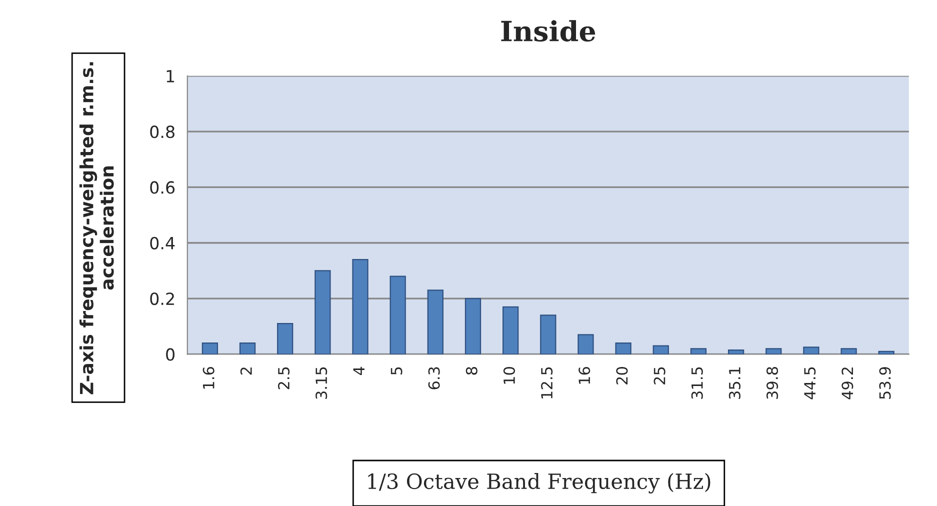  Describe the element at coordinates (622, 375) in the screenshot. I see `x-tick-label: 20` at that location.